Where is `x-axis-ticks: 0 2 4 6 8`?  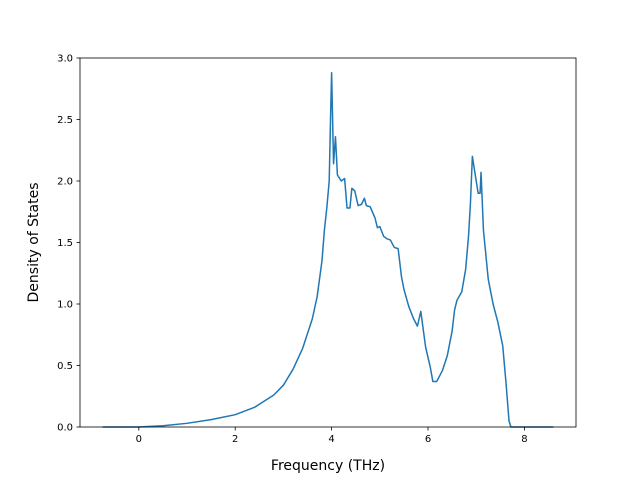
x-axis-ticks: 0 2 4 6 8 is located at coordinates (332, 436).